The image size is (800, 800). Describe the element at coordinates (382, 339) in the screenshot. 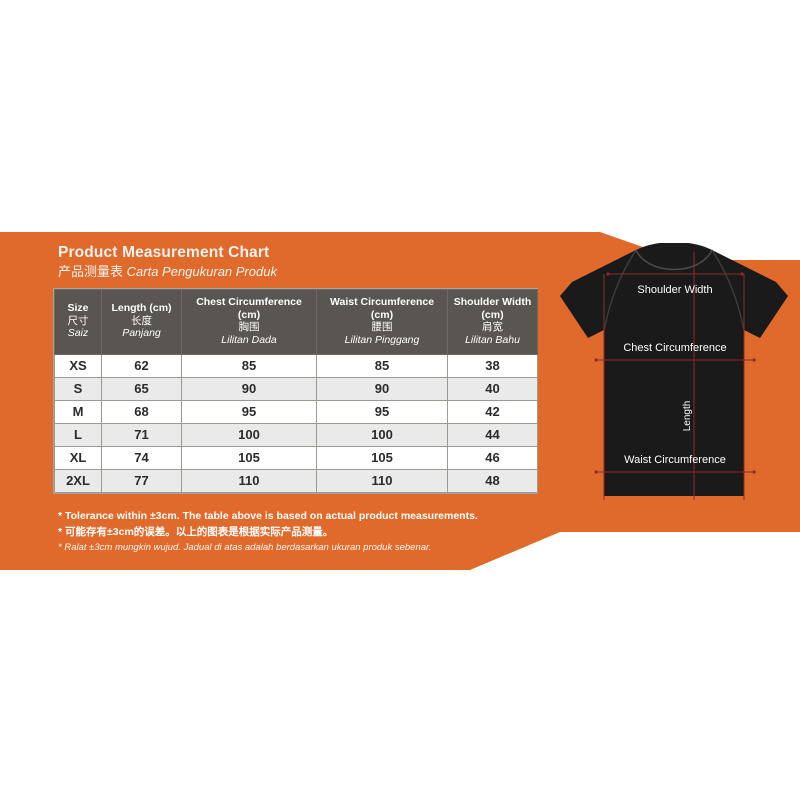

I see `column-header-waist-ms: Lilitan Pinggang` at that location.